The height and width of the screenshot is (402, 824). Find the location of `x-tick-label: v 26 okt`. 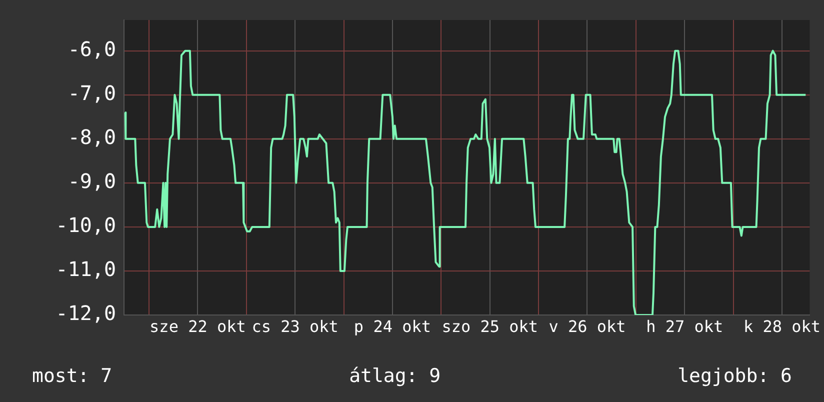

x-tick-label: v 26 okt is located at coordinates (587, 326).